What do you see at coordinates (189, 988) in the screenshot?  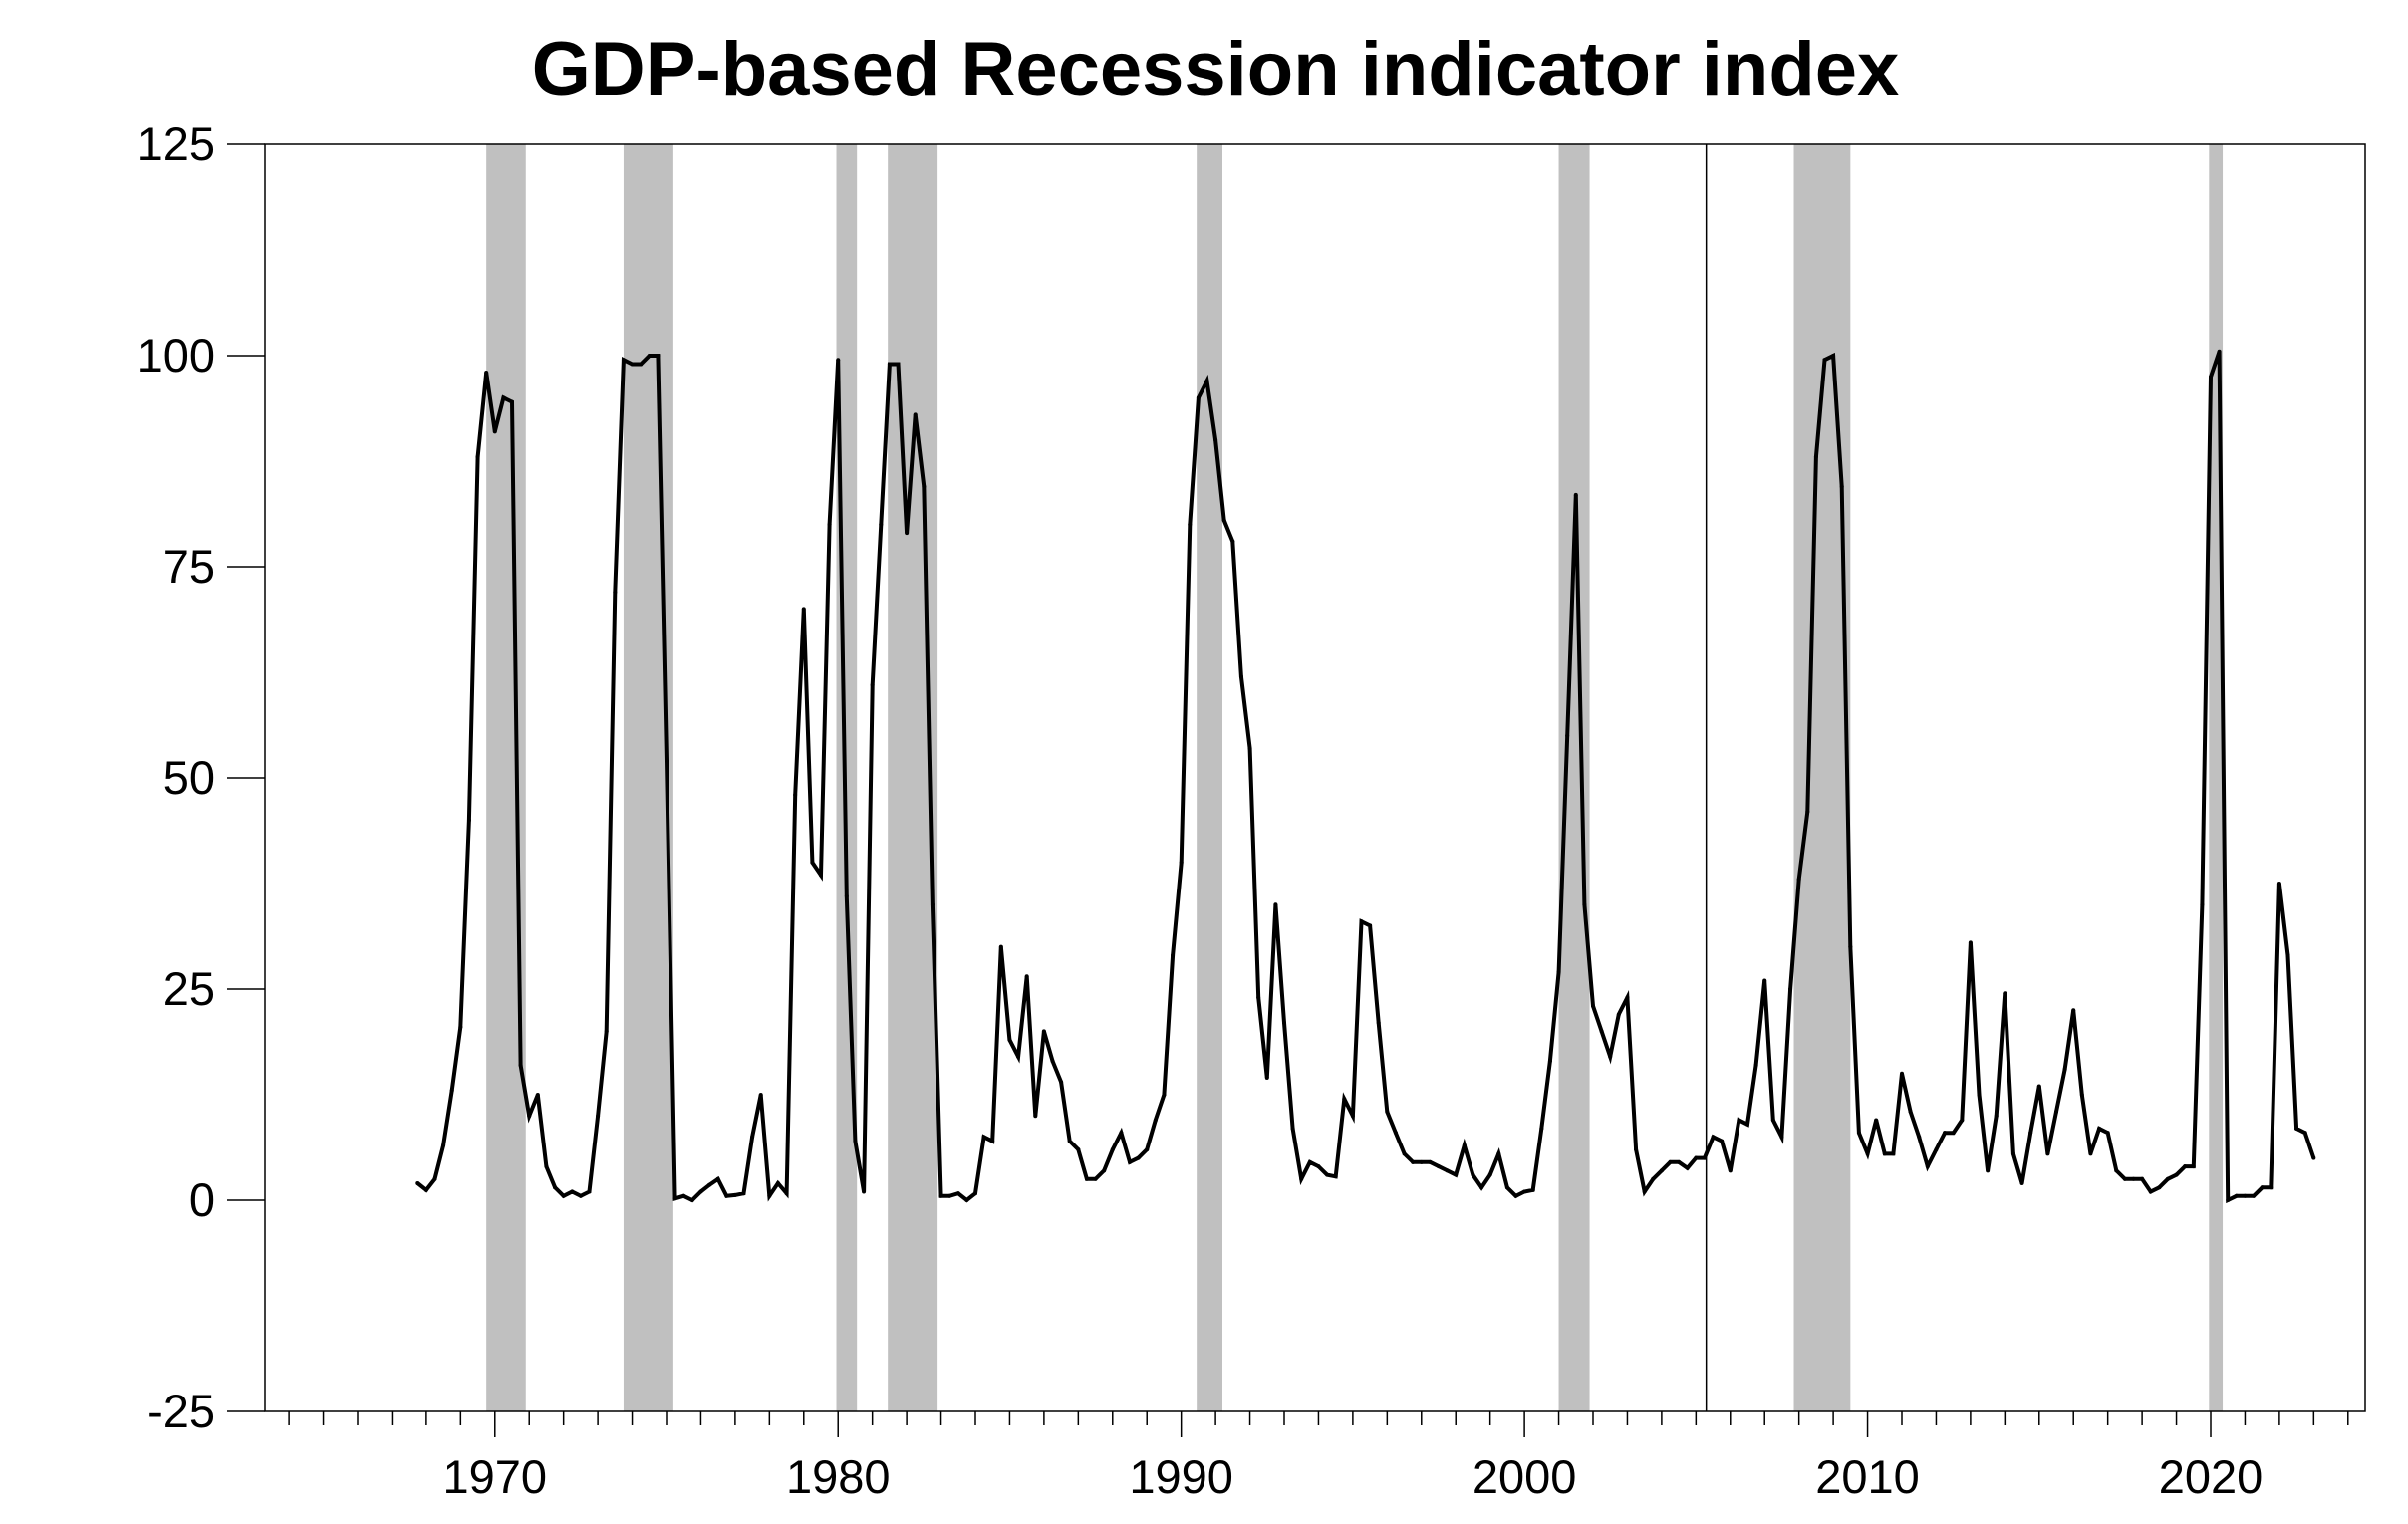 I see `y-tick-label-2: 25` at bounding box center [189, 988].